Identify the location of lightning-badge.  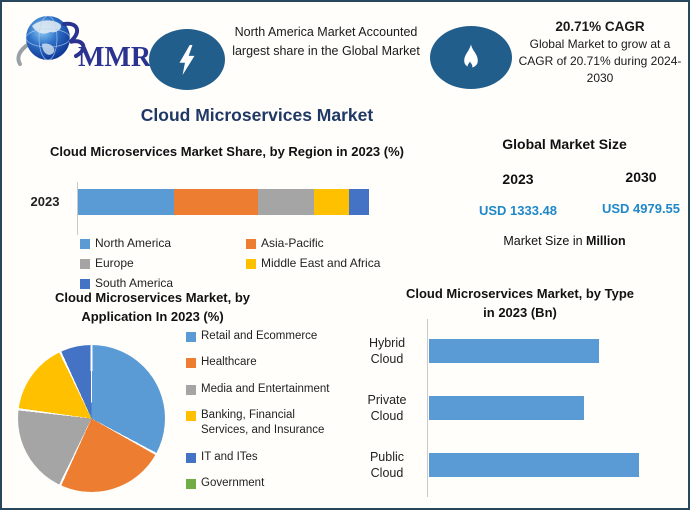
(187, 59).